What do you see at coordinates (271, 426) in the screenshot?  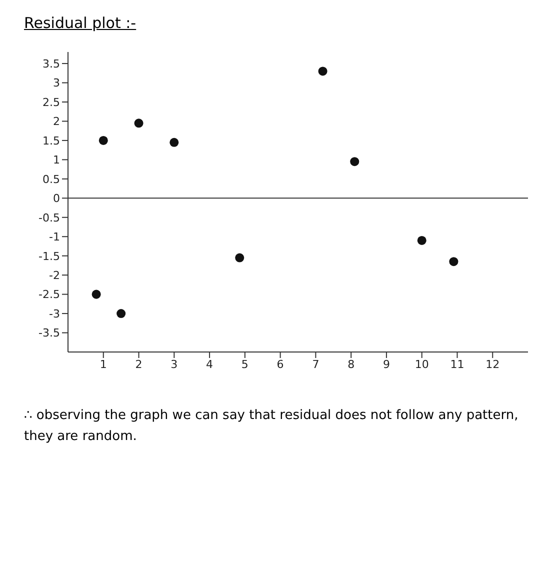 I see `text: ∴ observing the graph we can say that residual does not follow any pattern, they are random.` at bounding box center [271, 426].